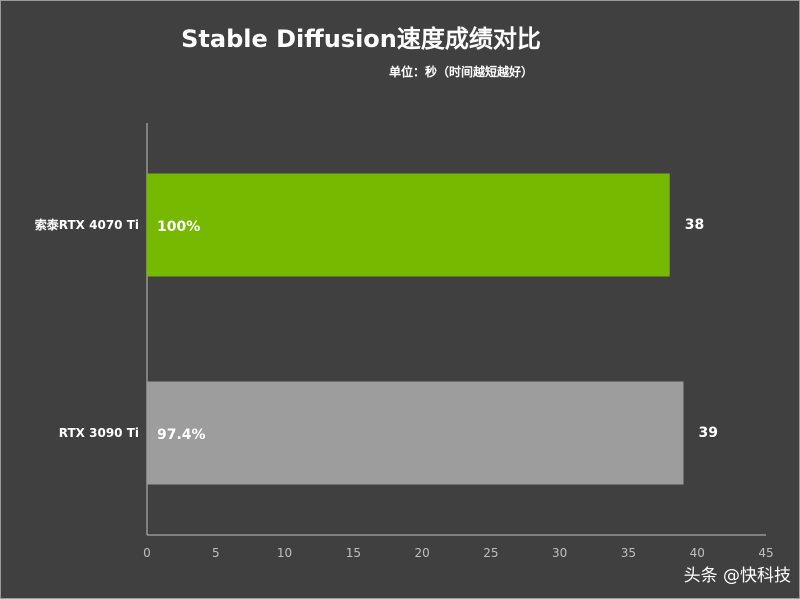  I want to click on x-tick-label: 0, so click(147, 553).